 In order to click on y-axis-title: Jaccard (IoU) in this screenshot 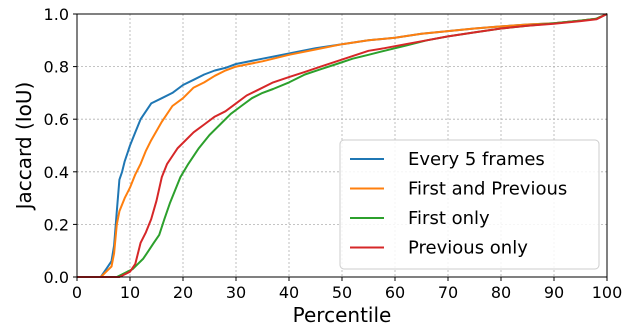, I will do `click(24, 147)`.